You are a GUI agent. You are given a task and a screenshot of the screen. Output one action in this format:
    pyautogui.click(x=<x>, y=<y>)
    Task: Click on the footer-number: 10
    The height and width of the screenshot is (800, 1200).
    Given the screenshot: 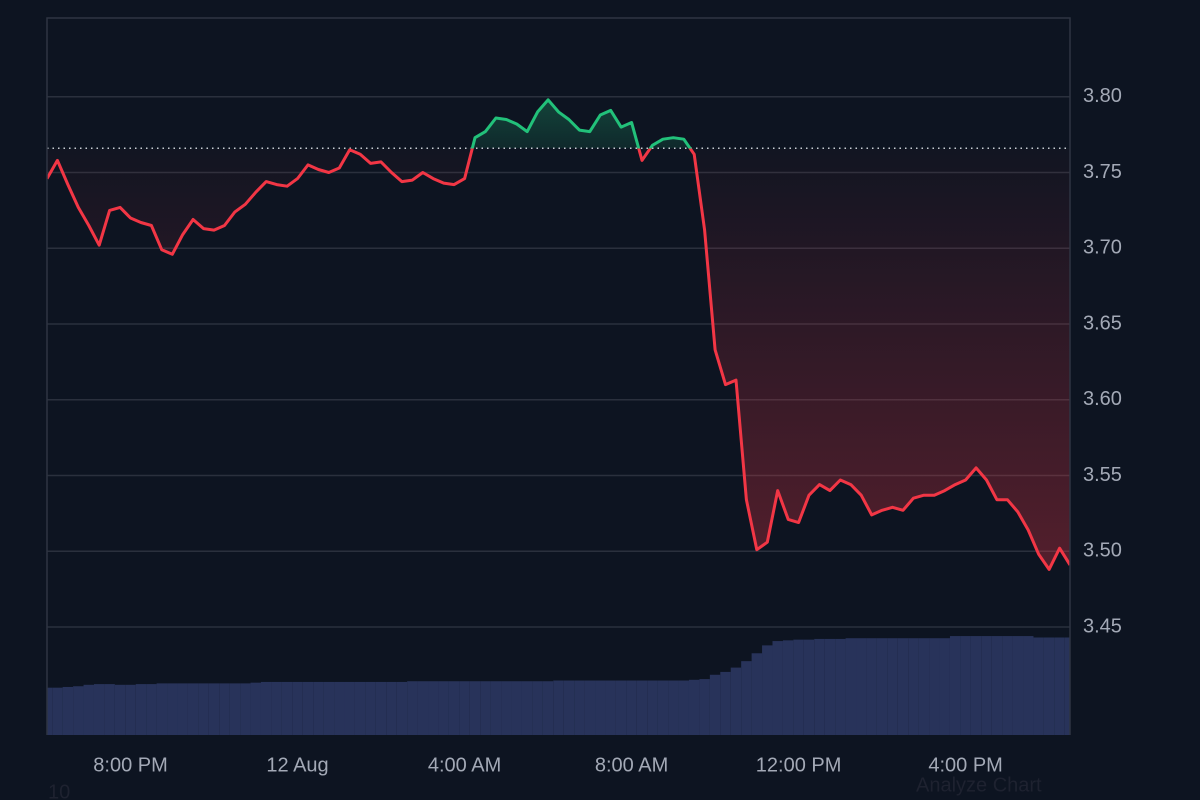 What is the action you would take?
    pyautogui.click(x=59, y=790)
    